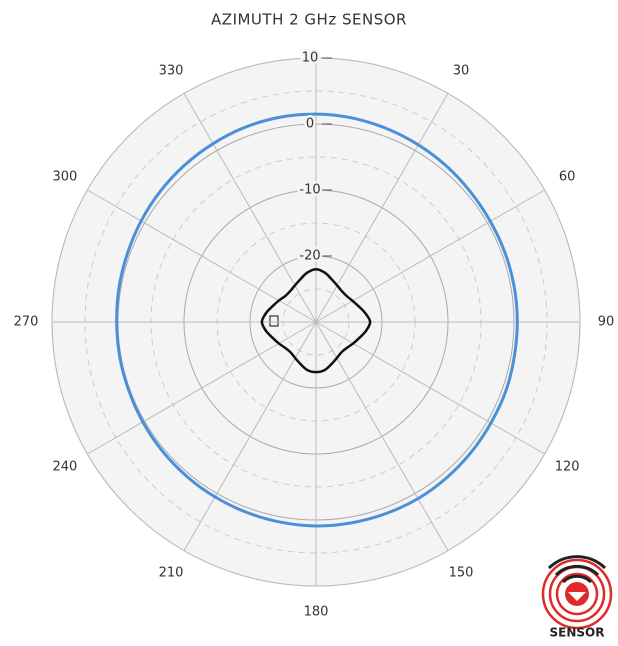 The image size is (618, 646). I want to click on logo-ring, so click(577, 594).